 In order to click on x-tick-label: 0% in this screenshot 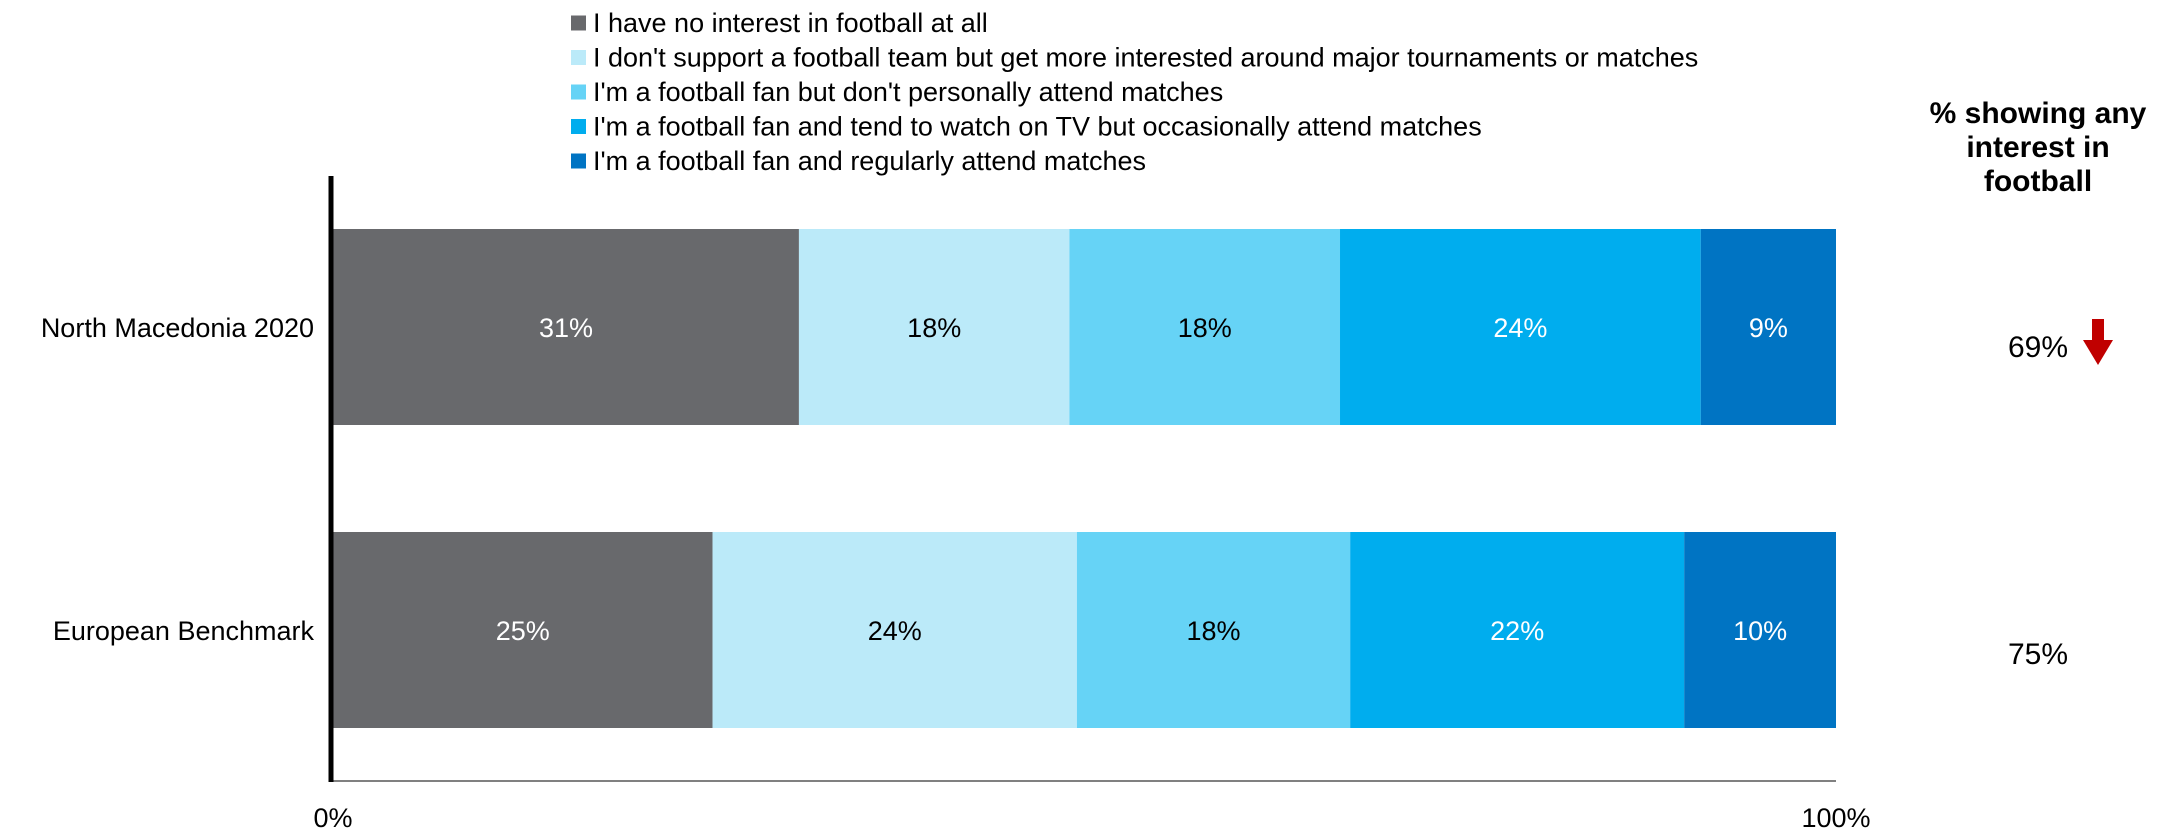, I will do `click(332, 817)`.